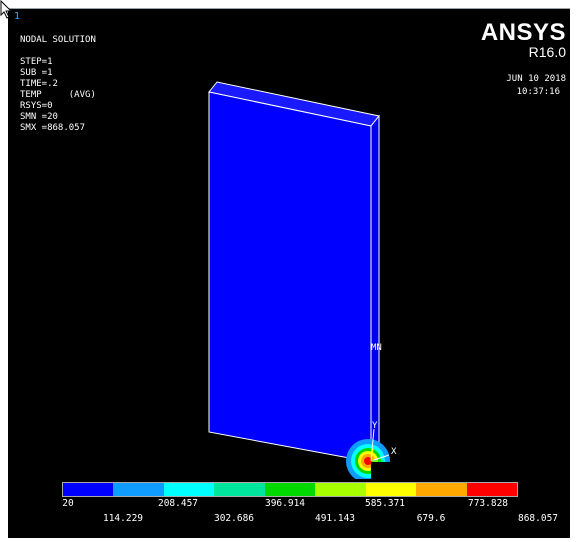  What do you see at coordinates (36, 106) in the screenshot?
I see `rsys-readout: RSYS=0` at bounding box center [36, 106].